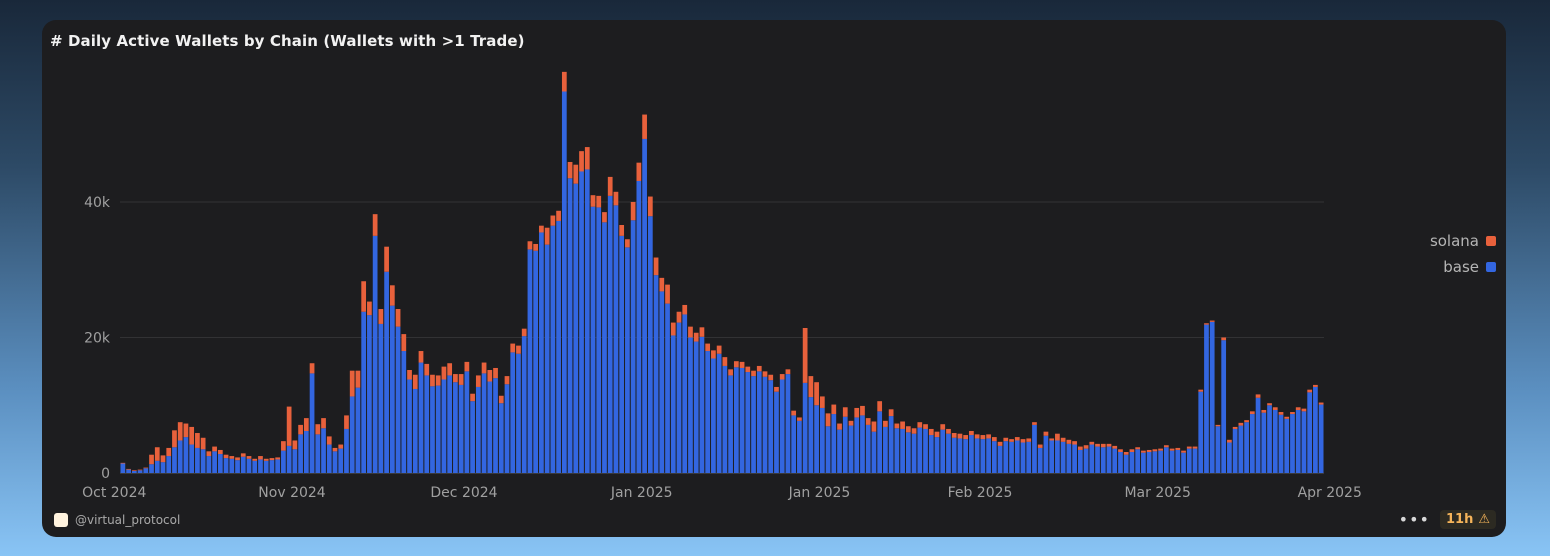 The height and width of the screenshot is (556, 1550). What do you see at coordinates (1467, 519) in the screenshot?
I see `age-badge: 11h ⚠` at bounding box center [1467, 519].